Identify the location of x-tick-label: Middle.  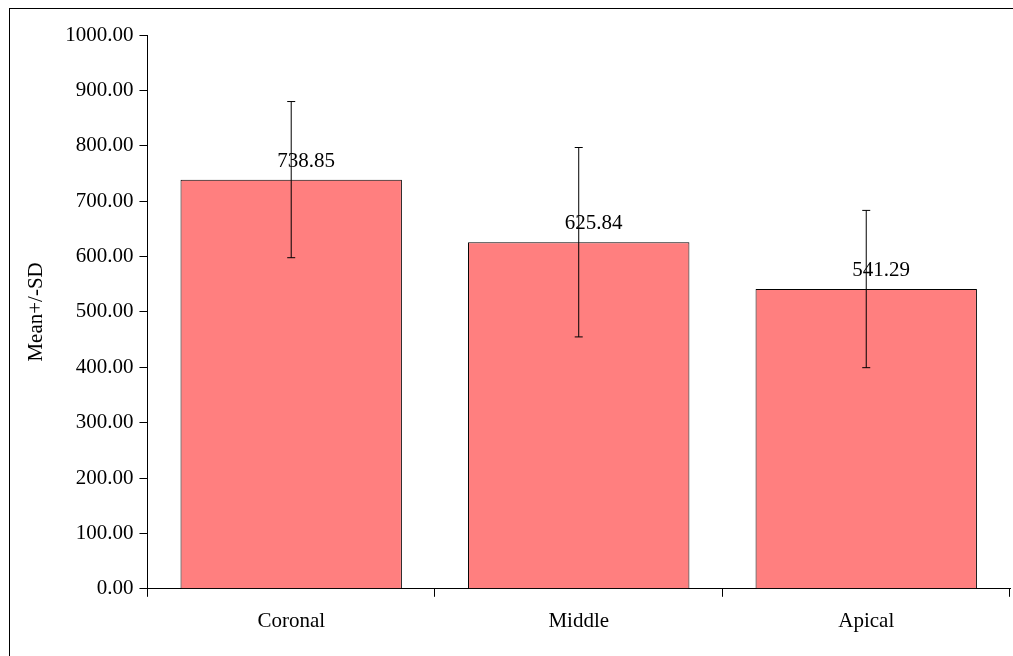
(579, 619).